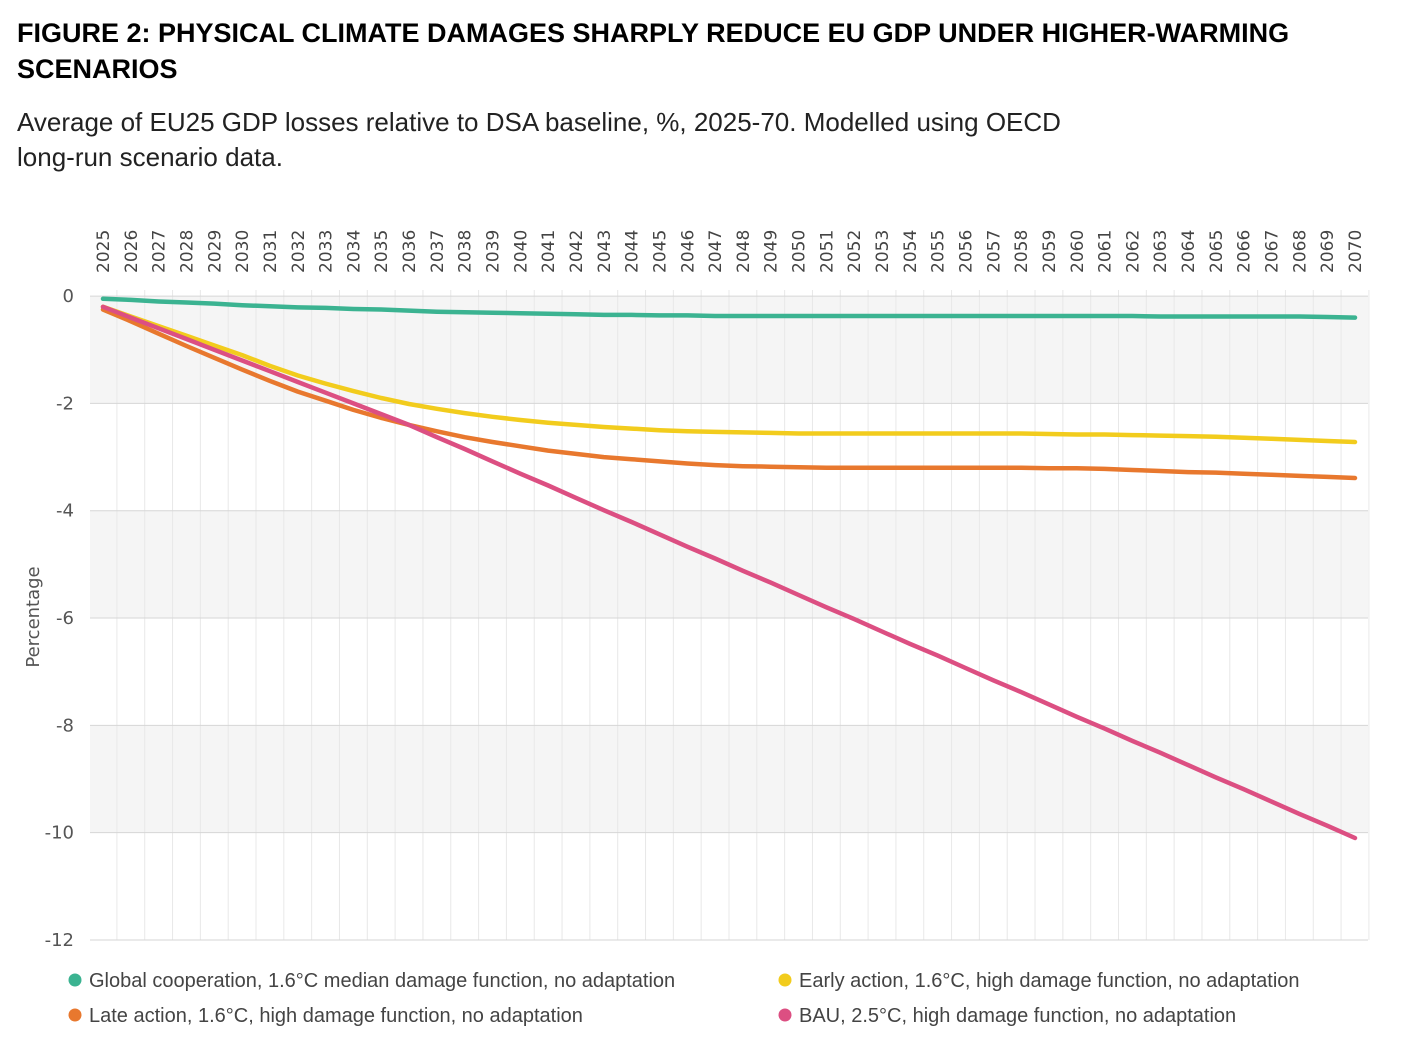  What do you see at coordinates (521, 251) in the screenshot?
I see `x-tick-label: 2040` at bounding box center [521, 251].